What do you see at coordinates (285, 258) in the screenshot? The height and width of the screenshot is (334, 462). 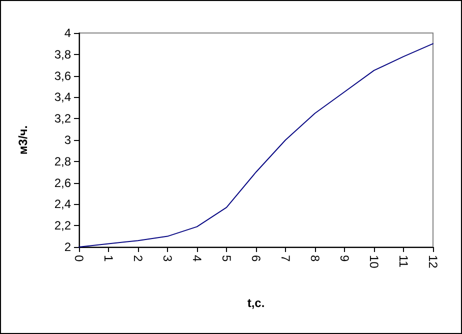 I see `x-tick-label: 7` at bounding box center [285, 258].